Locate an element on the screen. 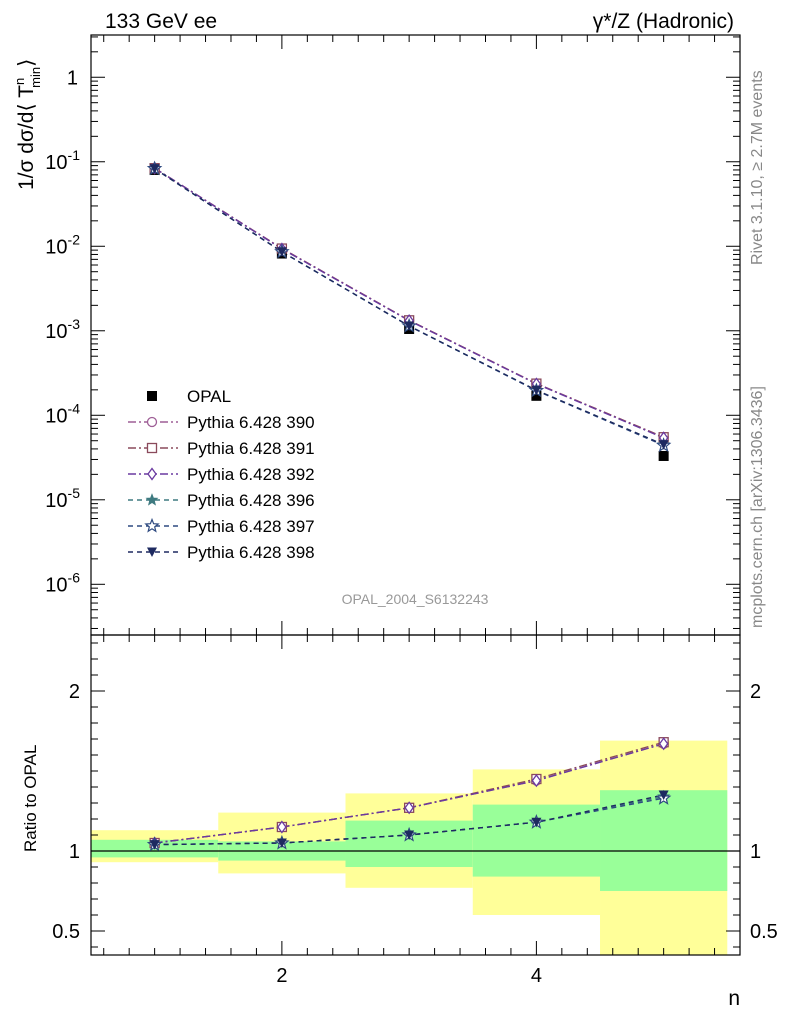 The height and width of the screenshot is (1024, 786). y-tick-label: 1 is located at coordinates (72, 78).